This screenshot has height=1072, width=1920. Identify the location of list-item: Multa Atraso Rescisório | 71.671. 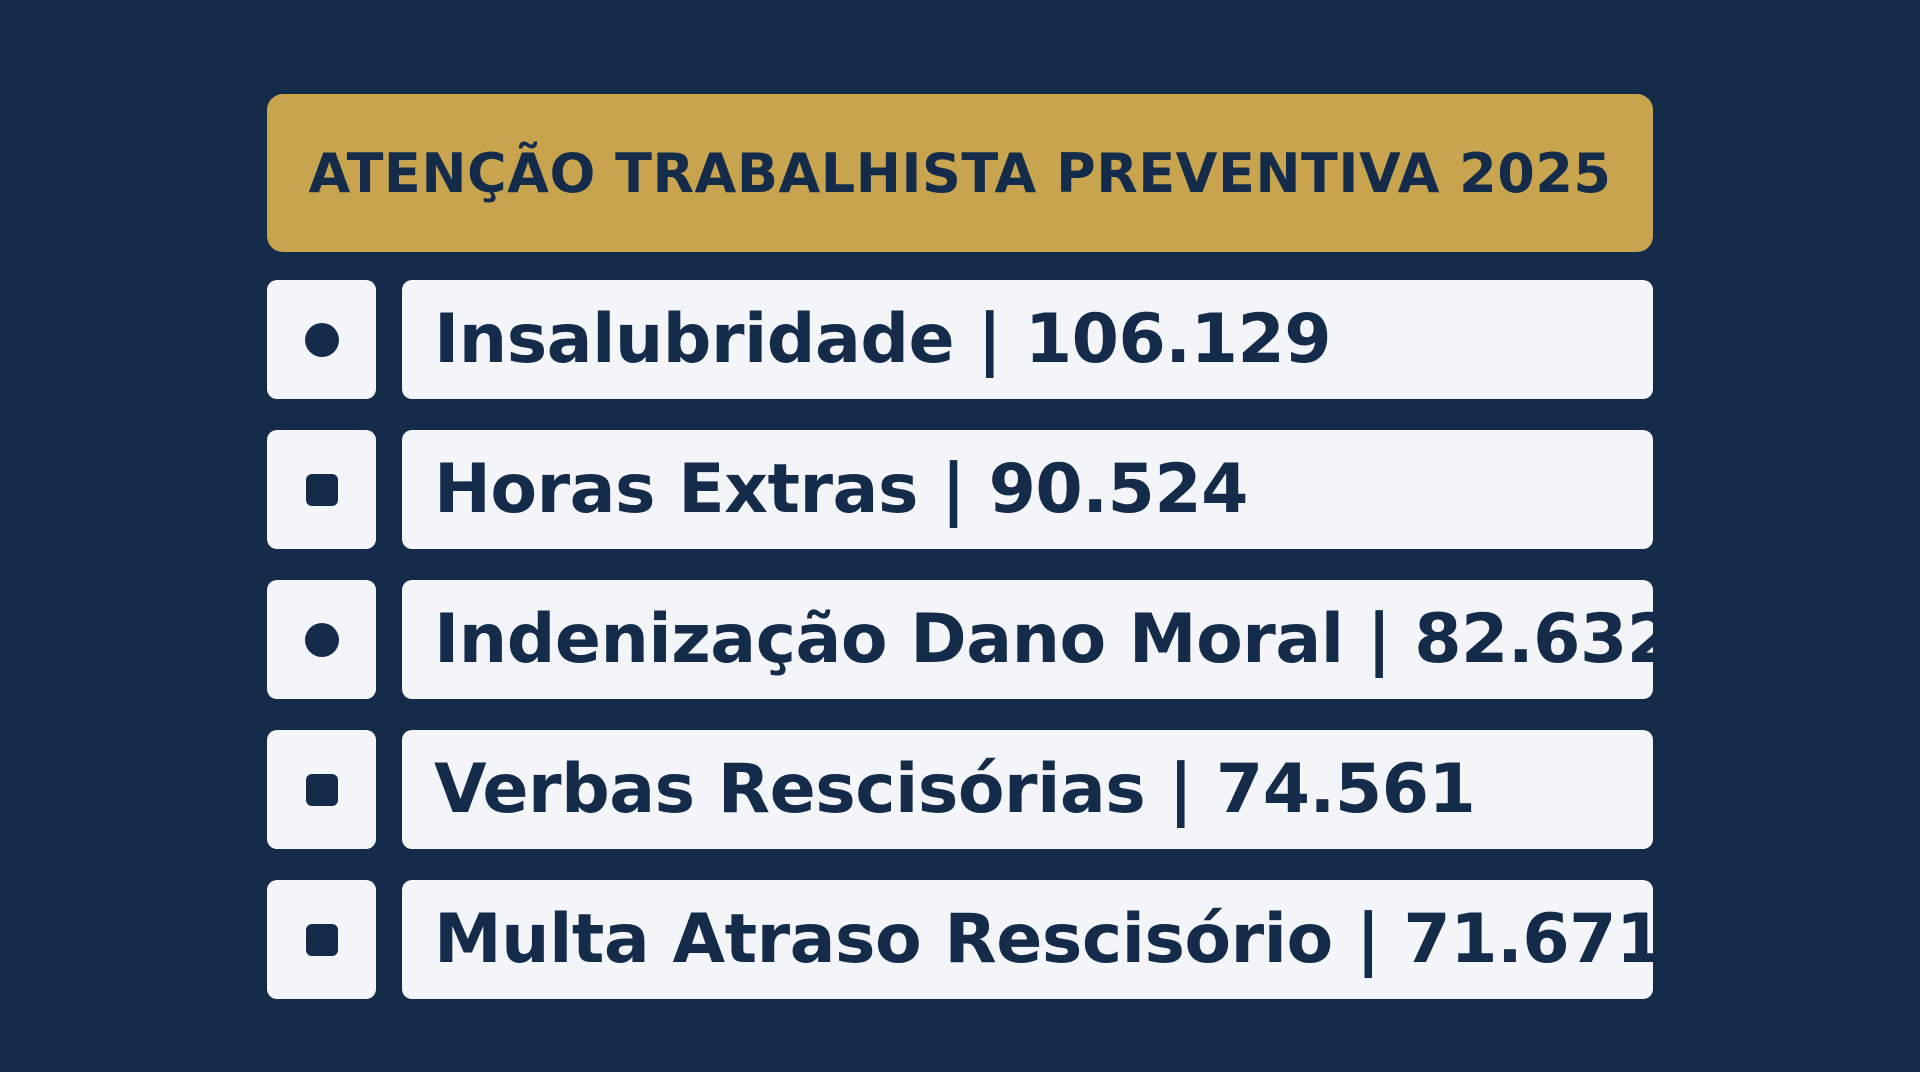
(965, 939).